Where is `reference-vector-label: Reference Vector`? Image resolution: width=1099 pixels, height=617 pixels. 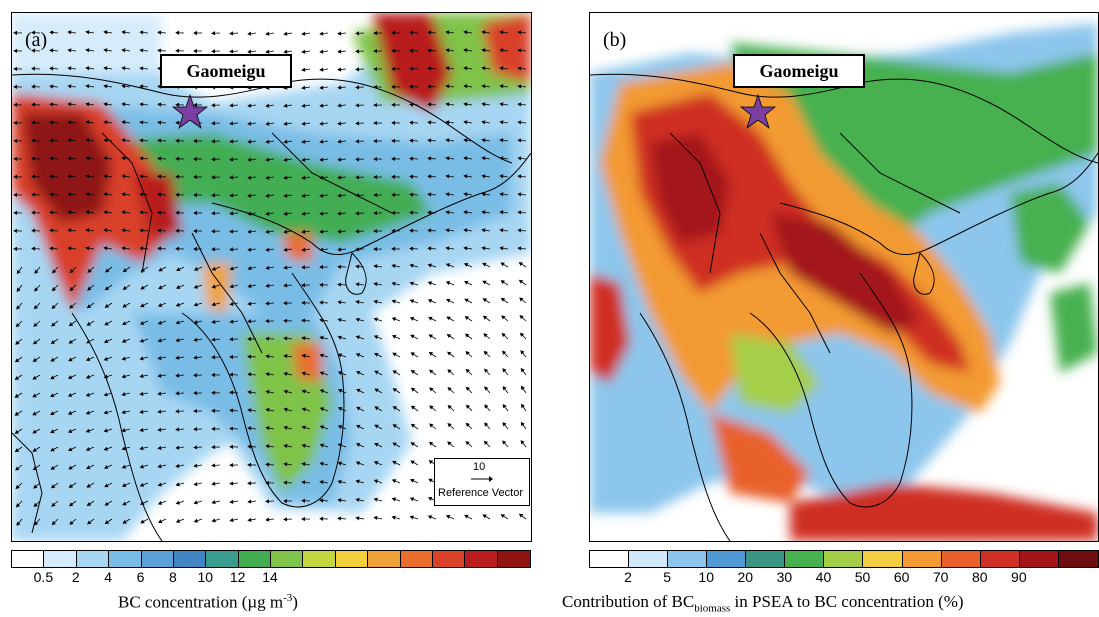 reference-vector-label: Reference Vector is located at coordinates (480, 493).